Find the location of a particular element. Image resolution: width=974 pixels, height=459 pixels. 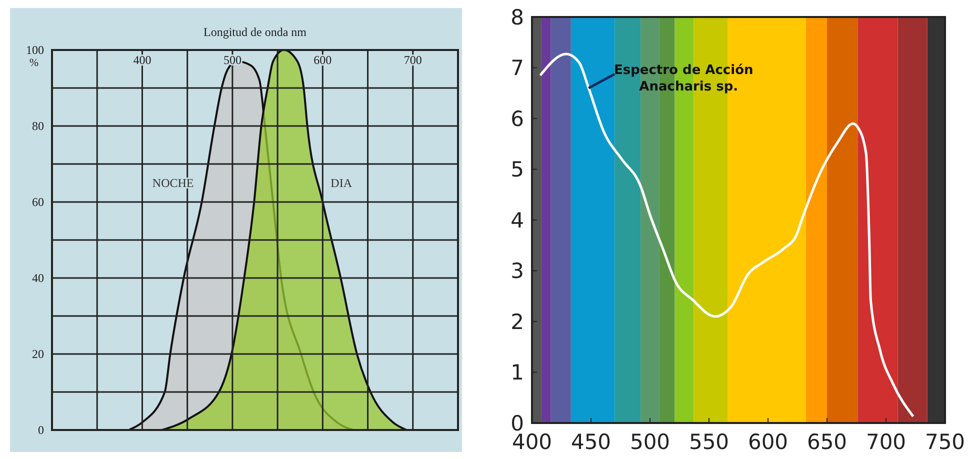

x-tick-label: 400 is located at coordinates (532, 442).